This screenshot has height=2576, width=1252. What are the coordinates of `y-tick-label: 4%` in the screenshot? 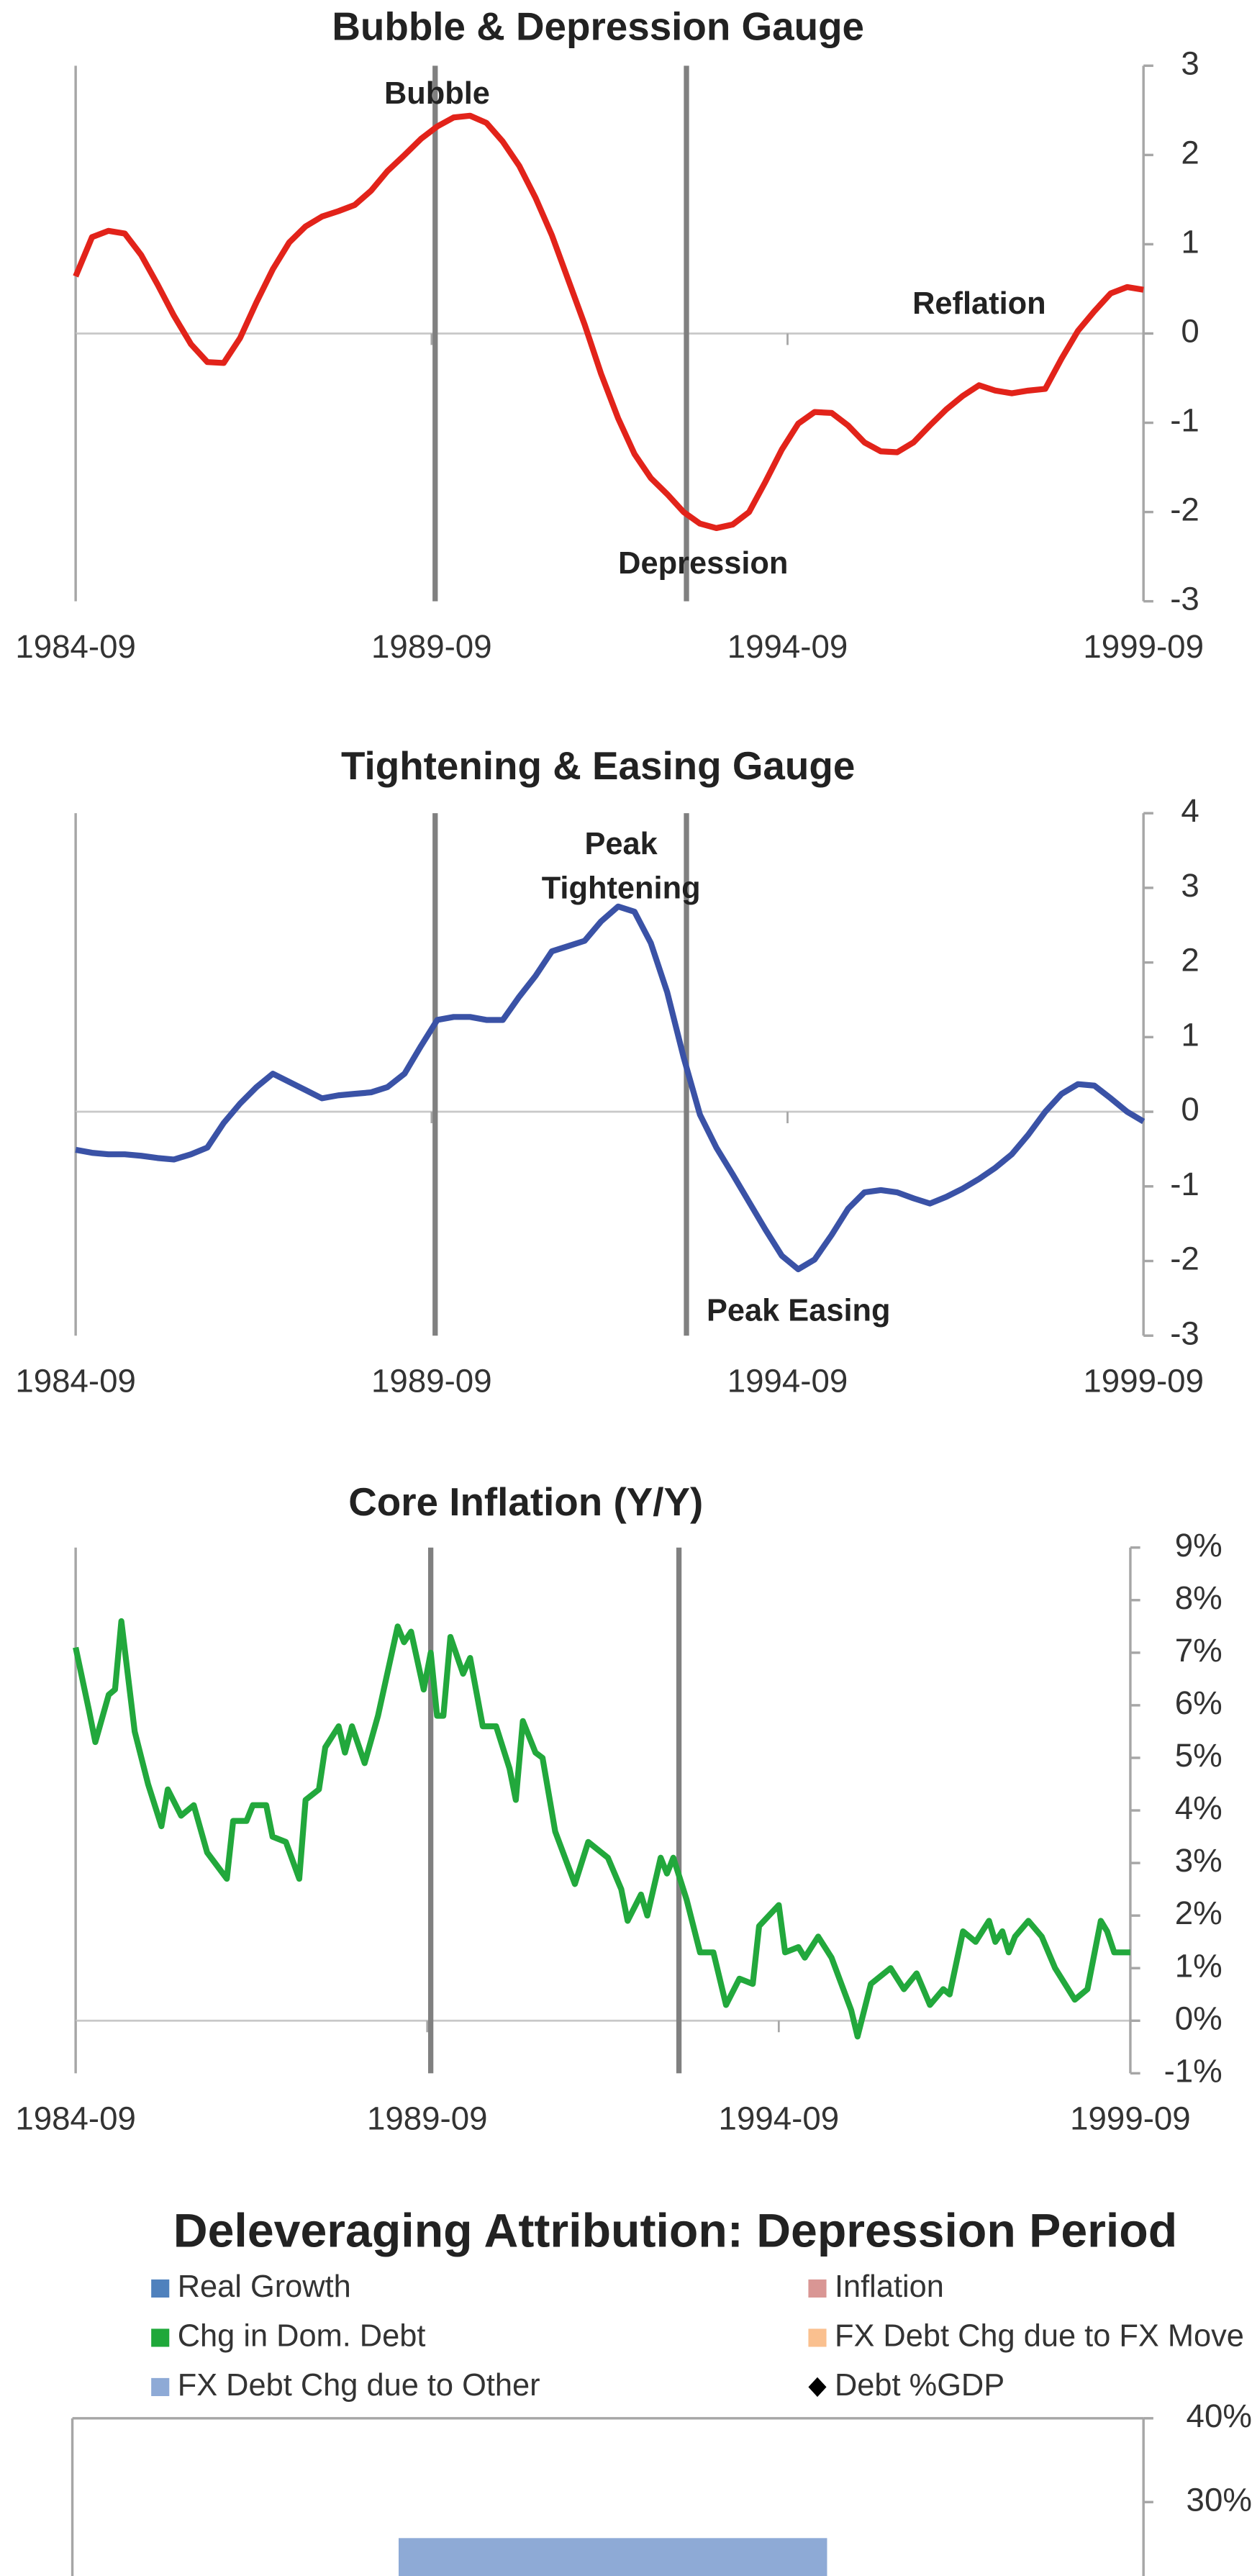 It's located at (1198, 1808).